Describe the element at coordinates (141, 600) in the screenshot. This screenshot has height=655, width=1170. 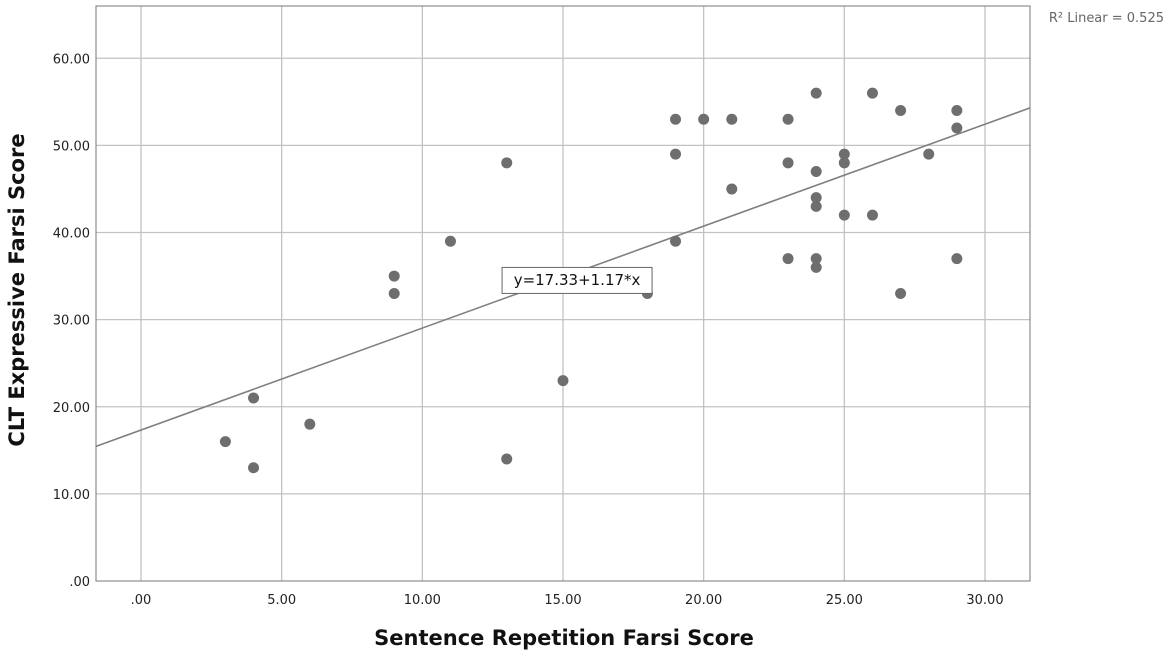
I see `x-tick-label: .00` at that location.